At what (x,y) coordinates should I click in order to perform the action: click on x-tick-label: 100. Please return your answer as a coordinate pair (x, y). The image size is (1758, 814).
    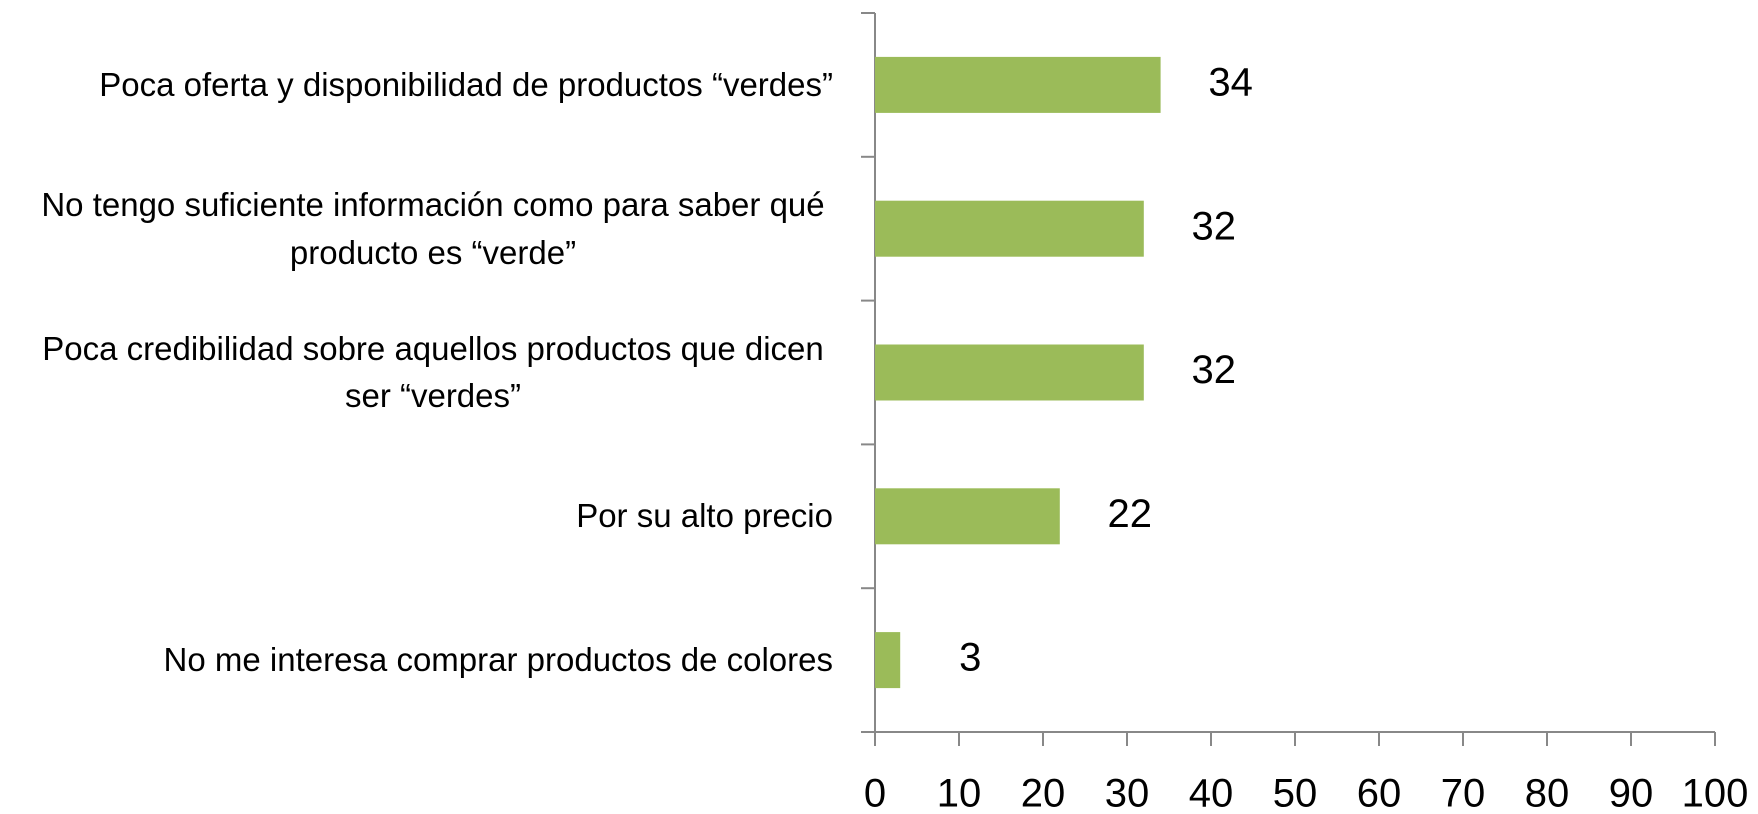
    Looking at the image, I should click on (1715, 793).